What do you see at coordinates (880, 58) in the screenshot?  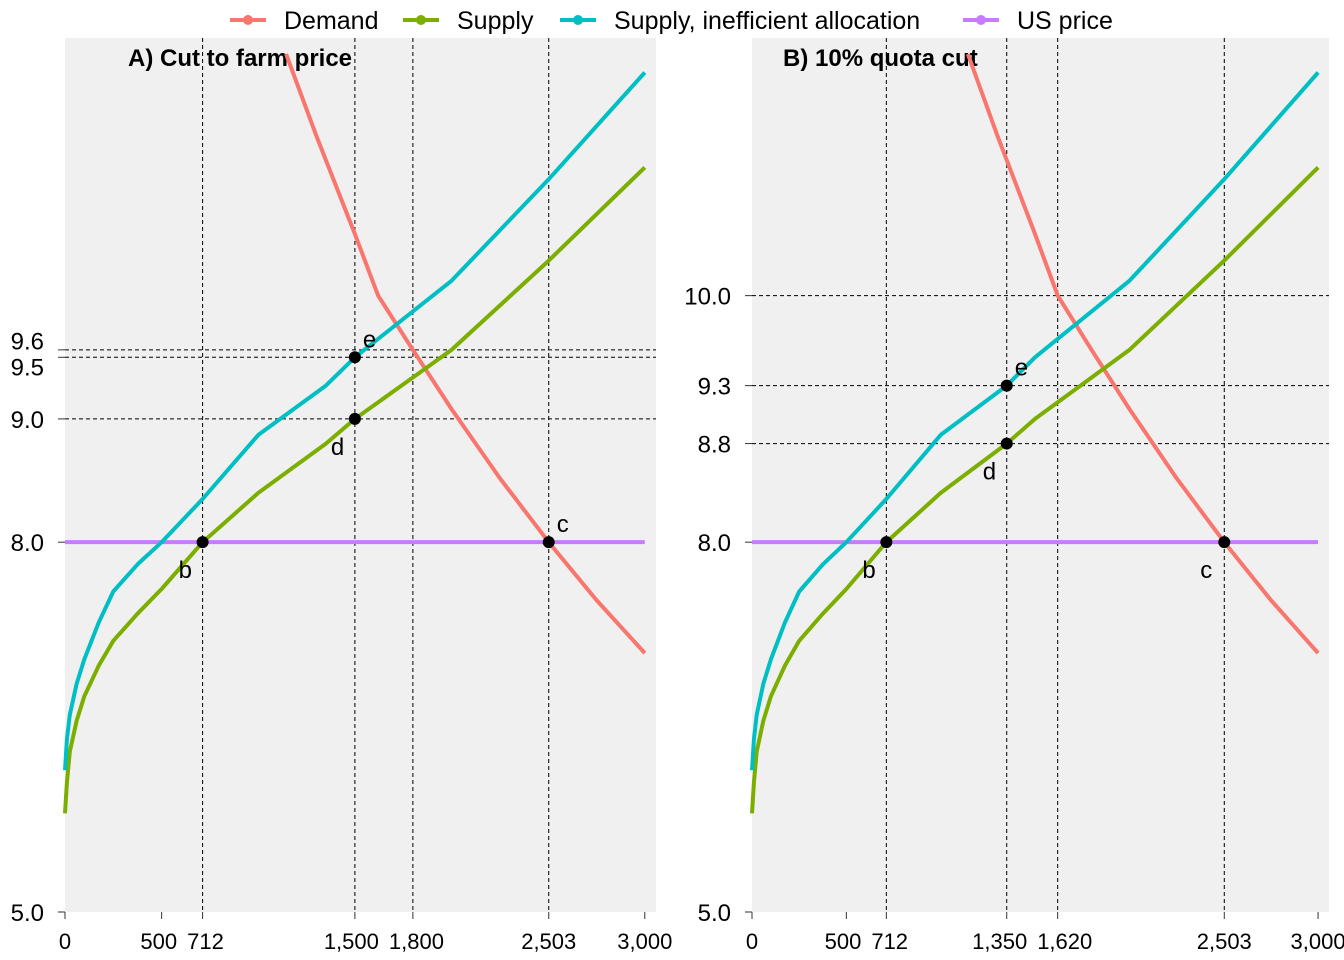 I see `panel-title: B) 10% quota cut` at bounding box center [880, 58].